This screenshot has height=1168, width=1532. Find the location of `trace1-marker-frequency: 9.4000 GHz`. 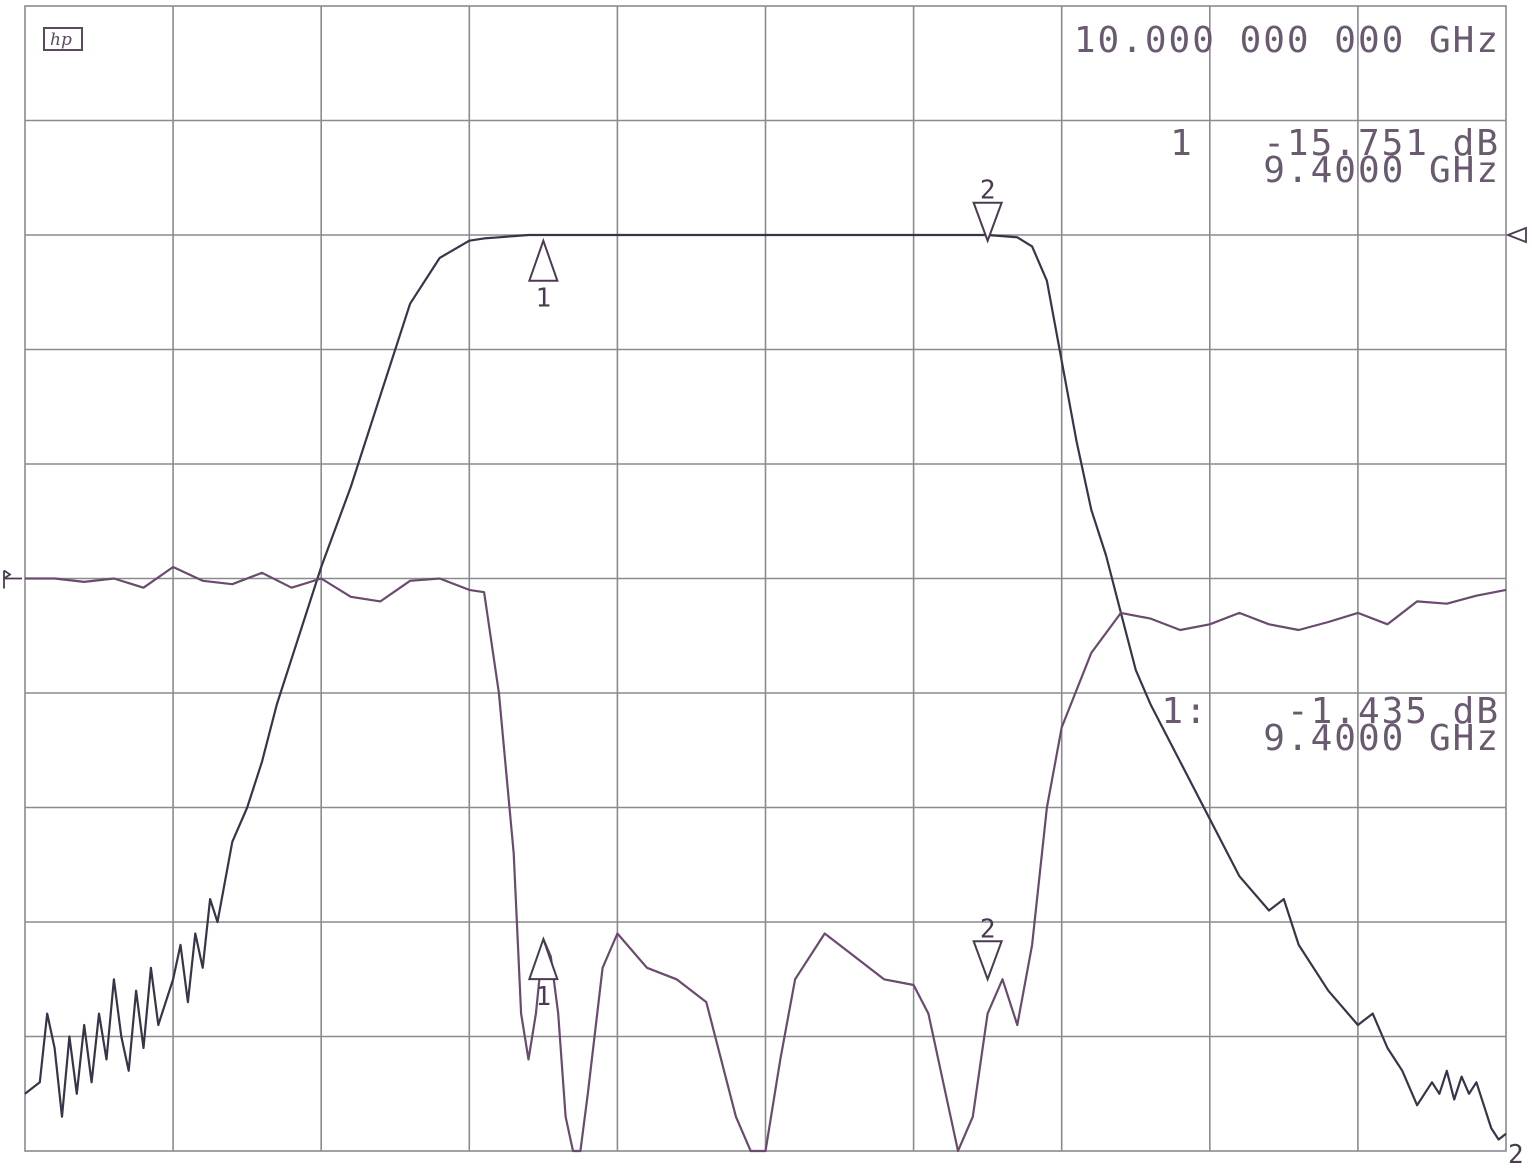

trace1-marker-frequency: 9.4000 GHz is located at coordinates (1381, 170).